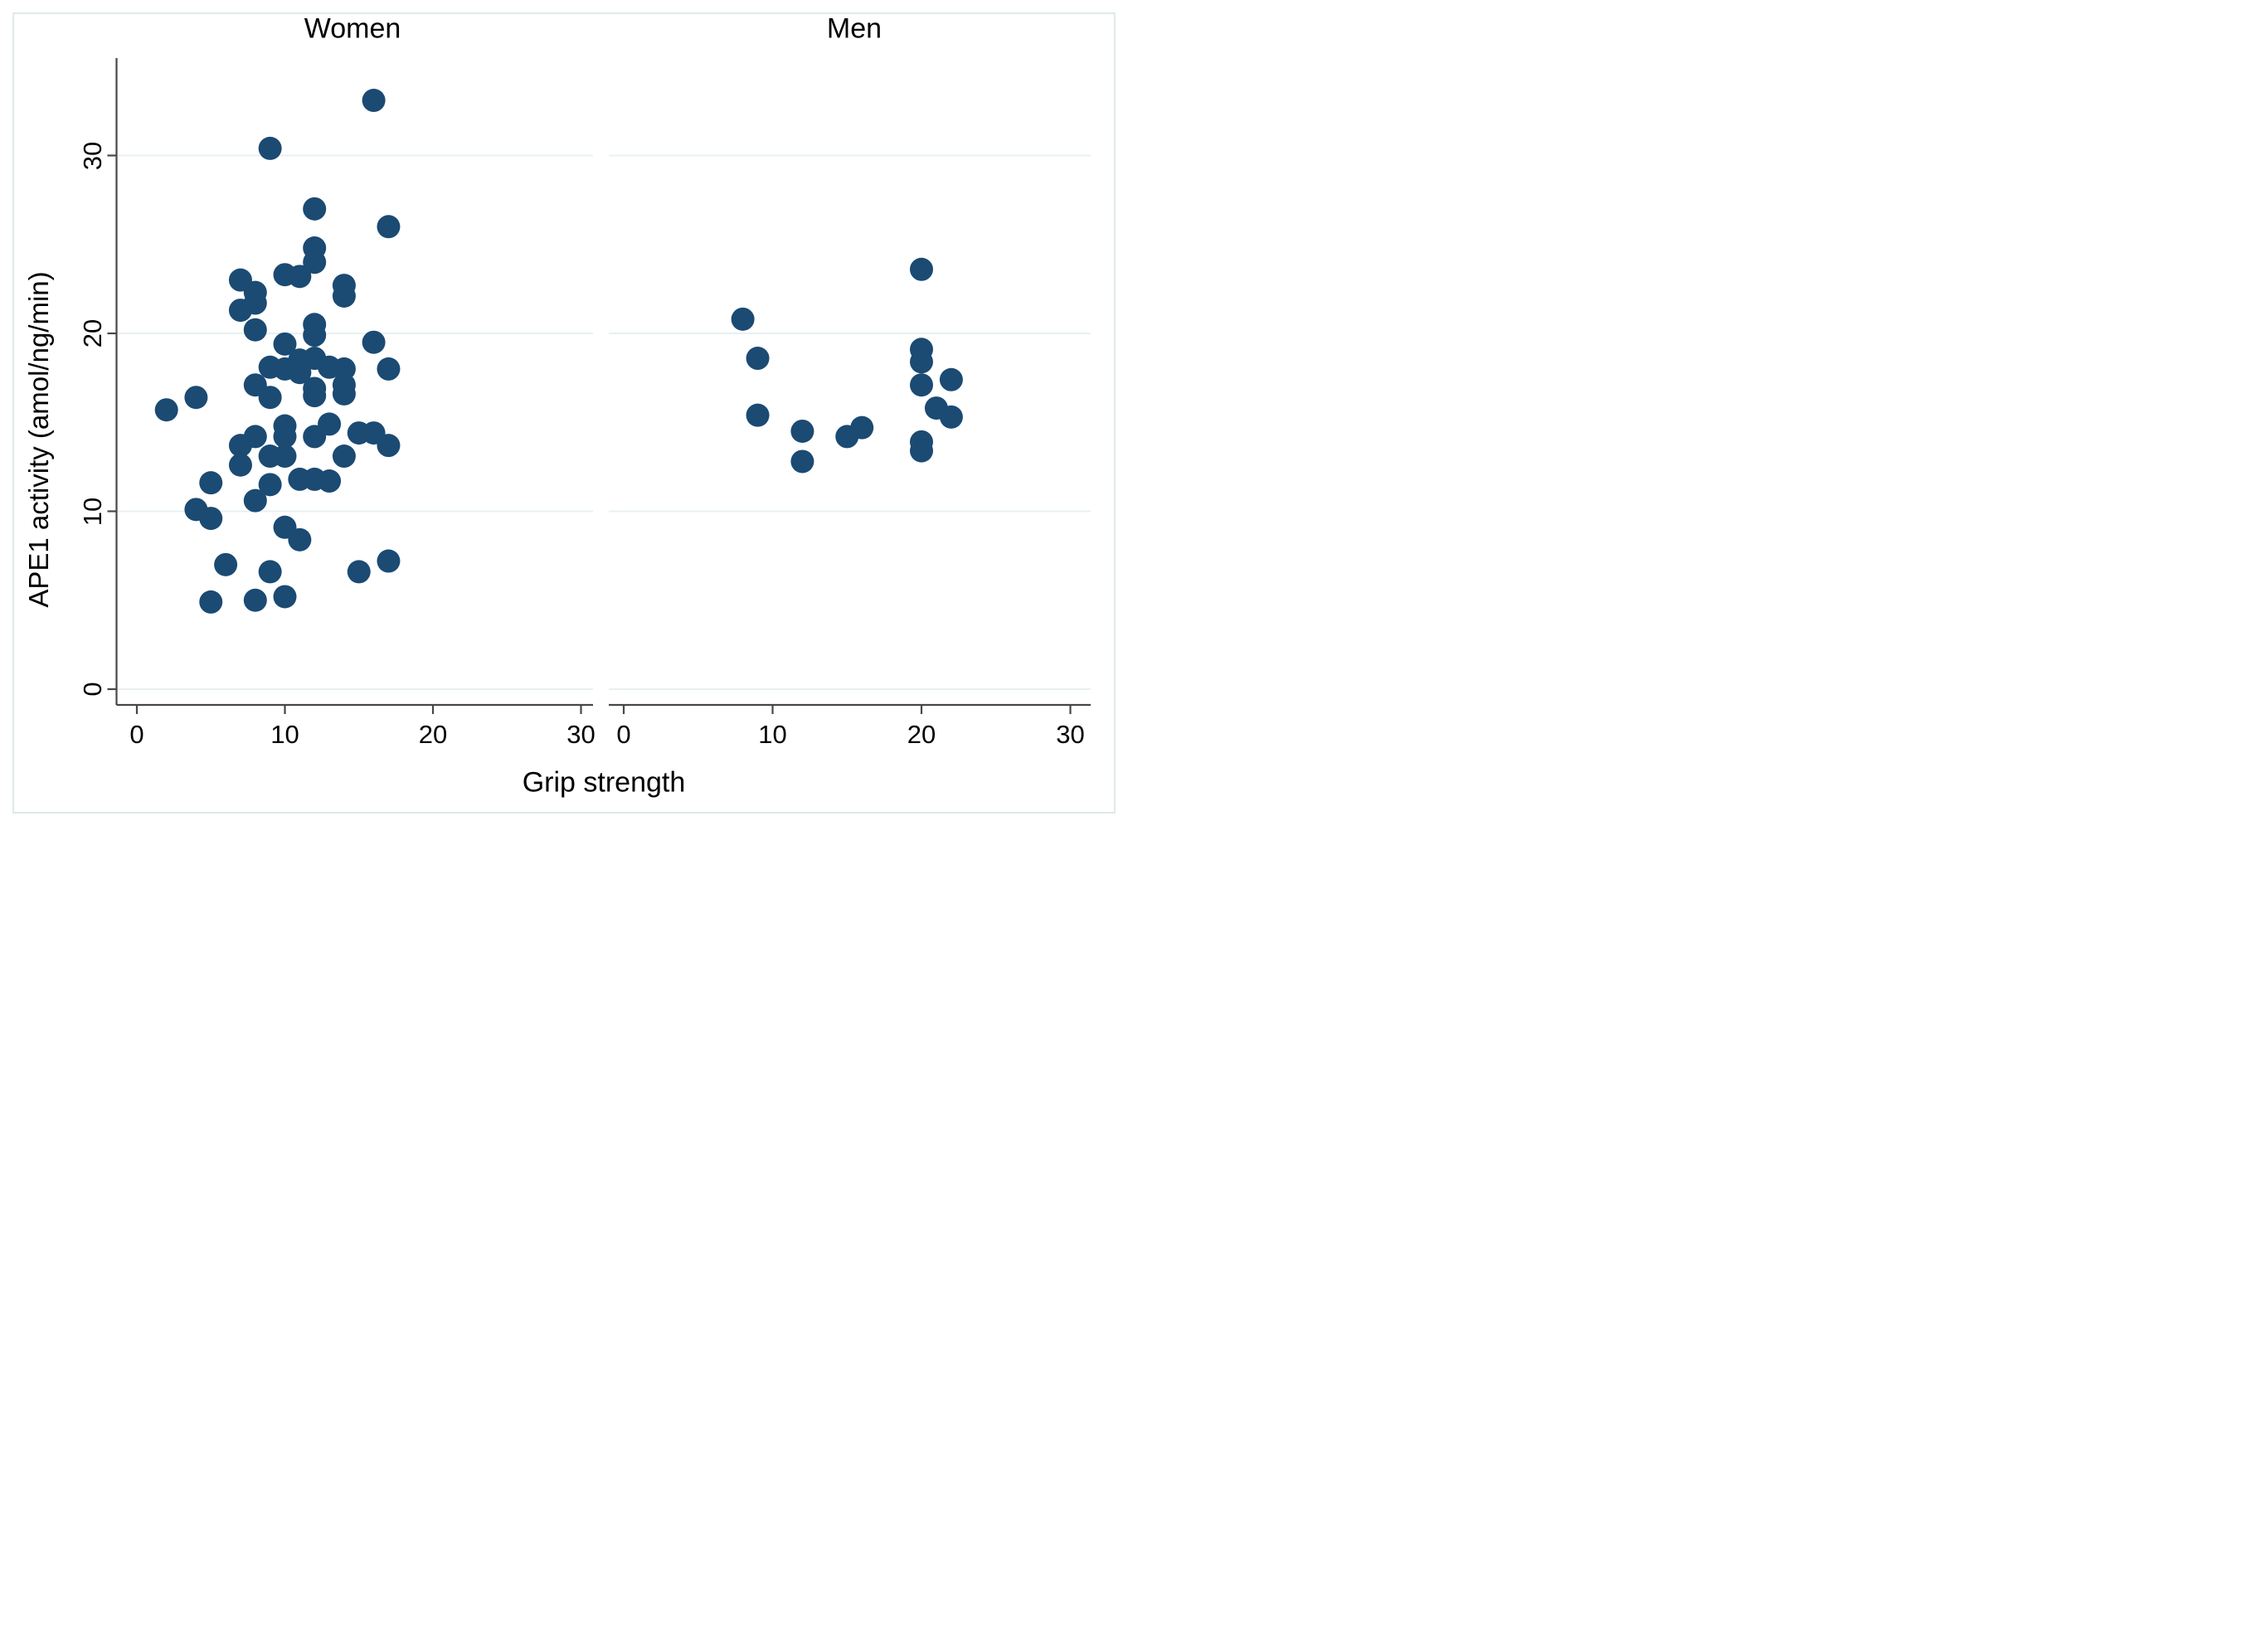 The image size is (2256, 1652). What do you see at coordinates (92, 155) in the screenshot?
I see `y-tick-label: 30` at bounding box center [92, 155].